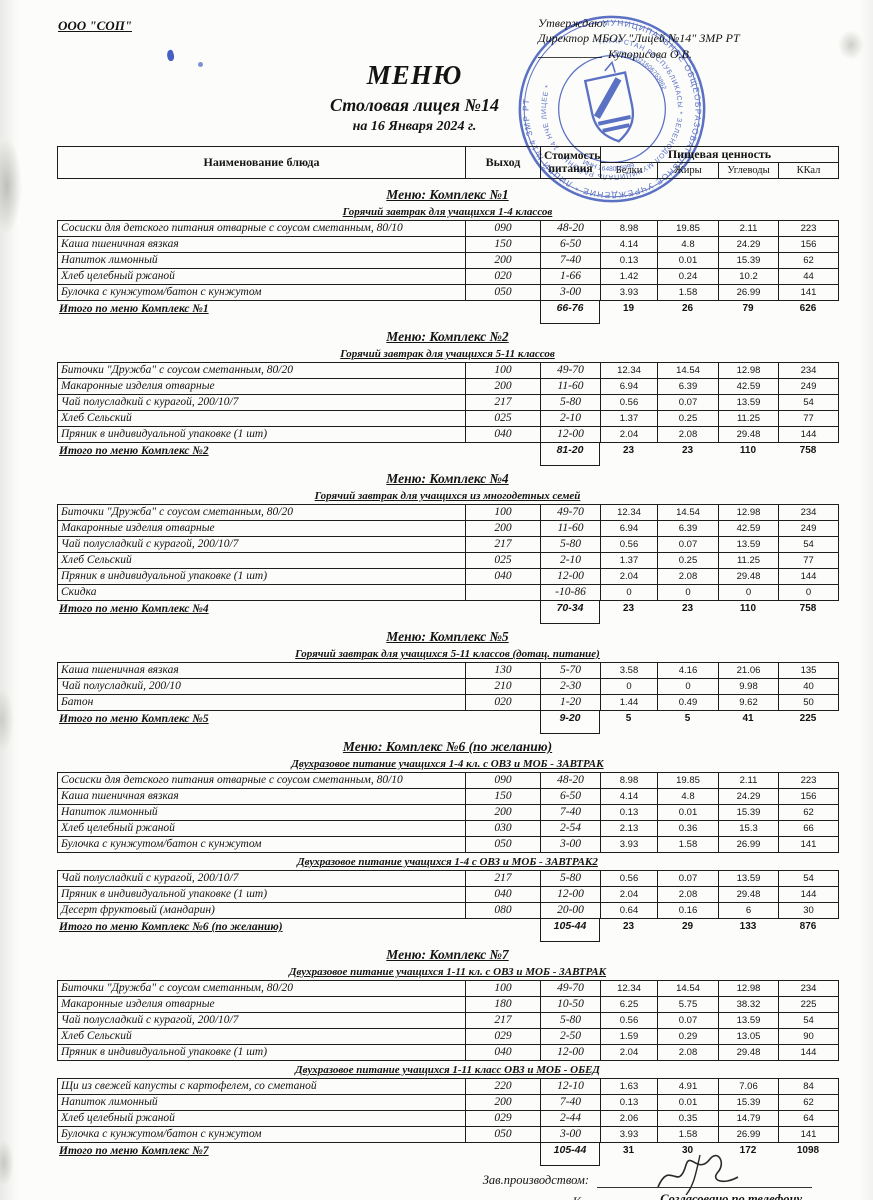 The image size is (873, 1200). I want to click on total-value: 79, so click(748, 308).